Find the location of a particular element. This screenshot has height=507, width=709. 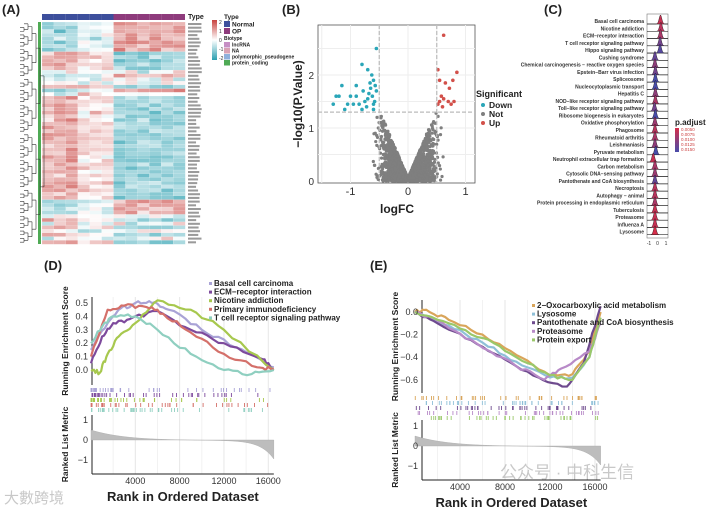

y-tick-label-es: −0.2 is located at coordinates (409, 335).